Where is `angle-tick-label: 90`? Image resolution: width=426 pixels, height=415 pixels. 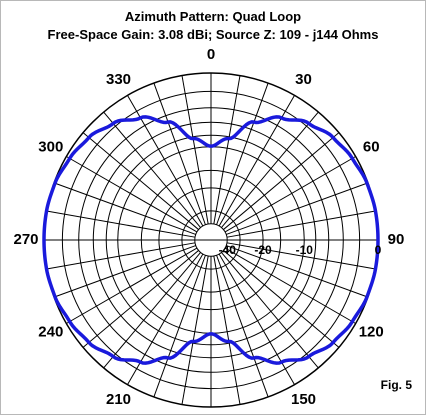
angle-tick-label: 90 is located at coordinates (396, 239).